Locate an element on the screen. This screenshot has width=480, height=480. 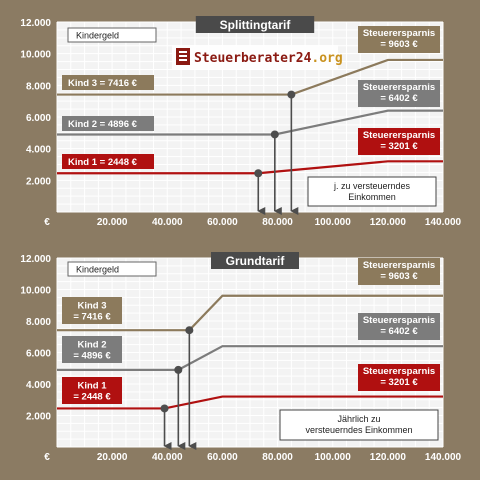
chart-title: Splittingtarif is located at coordinates (256, 25).